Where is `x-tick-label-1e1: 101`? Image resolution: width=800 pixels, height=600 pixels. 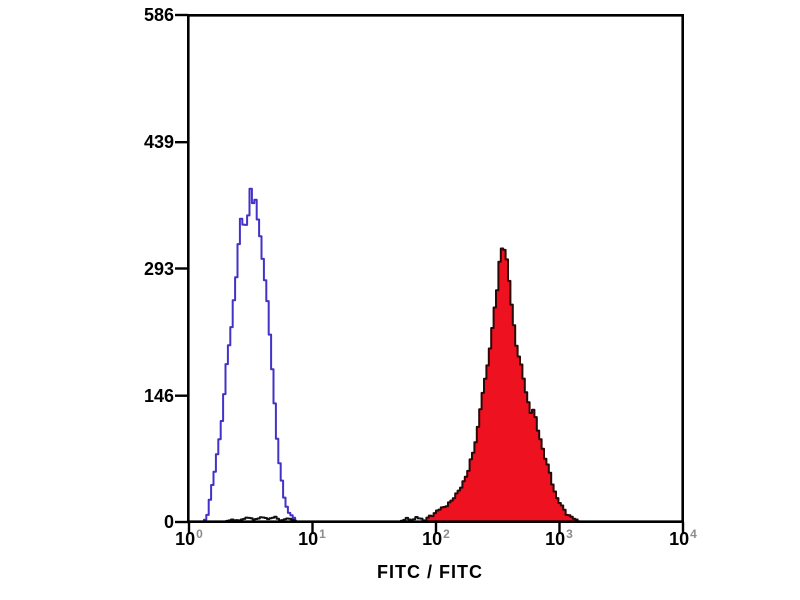
x-tick-label-1e1: 101 is located at coordinates (312, 539).